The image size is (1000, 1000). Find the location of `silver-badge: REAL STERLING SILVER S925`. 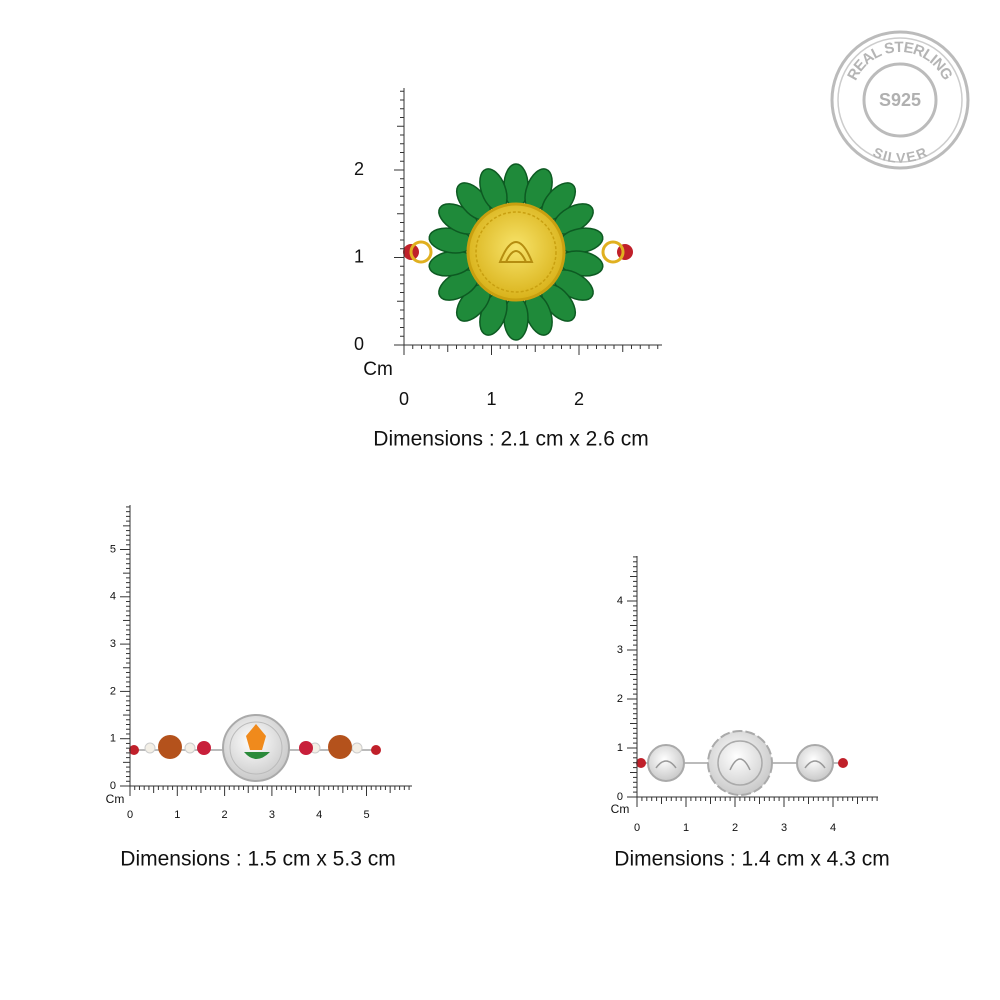

silver-badge: REAL STERLING SILVER S925 is located at coordinates (900, 100).